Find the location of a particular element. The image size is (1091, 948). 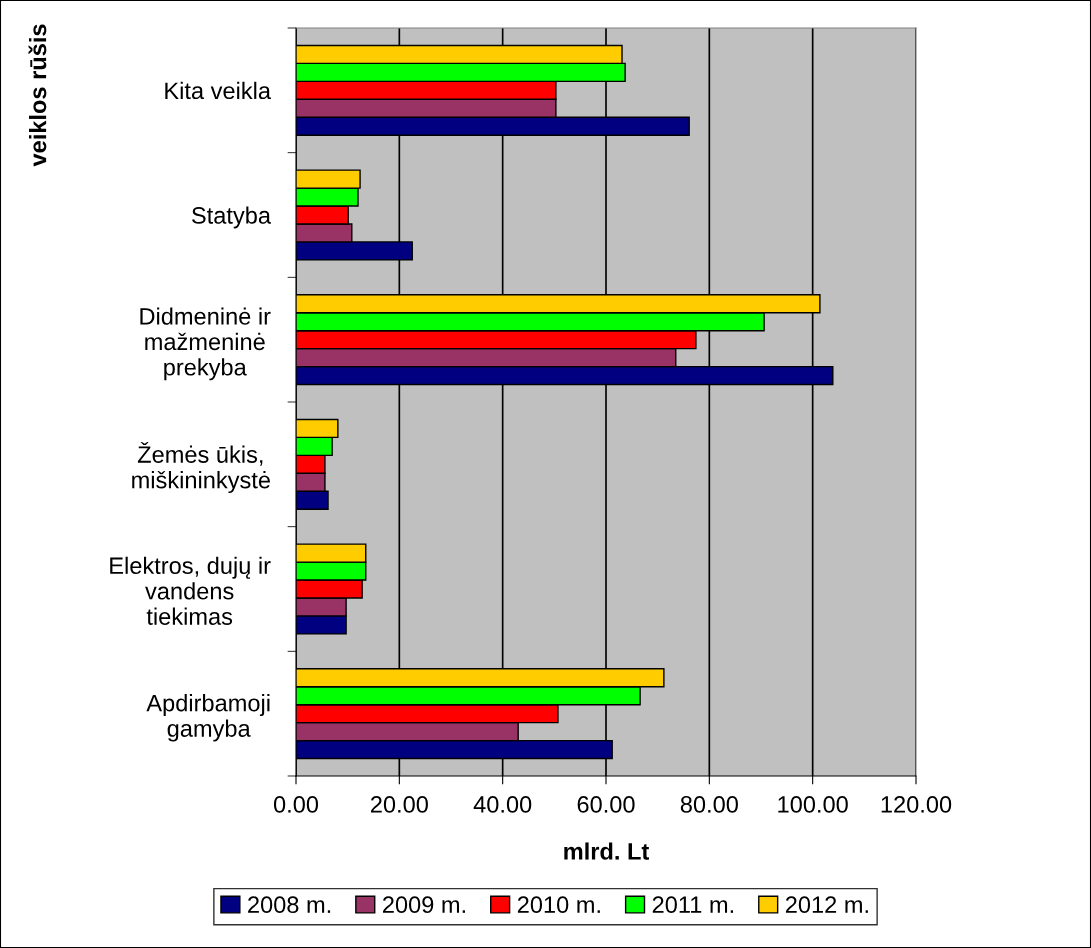

x-tick-label: 120.00 is located at coordinates (916, 804).